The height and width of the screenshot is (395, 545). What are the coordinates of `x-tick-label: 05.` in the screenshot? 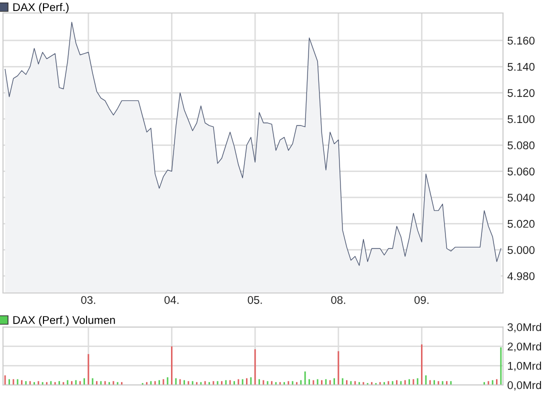 It's located at (255, 300).